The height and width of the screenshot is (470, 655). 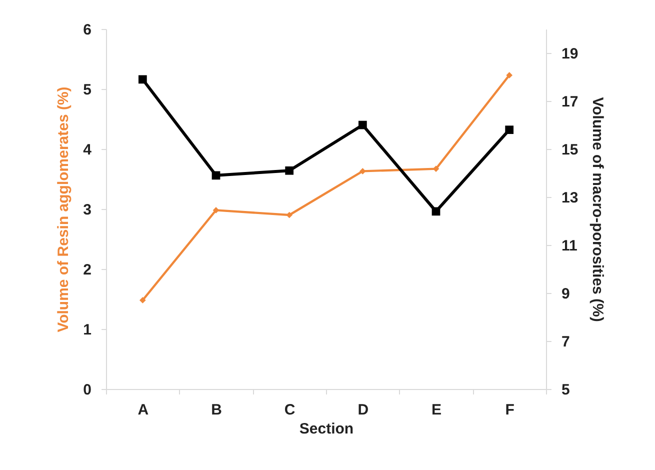 What do you see at coordinates (143, 410) in the screenshot?
I see `x-tick-label: A` at bounding box center [143, 410].